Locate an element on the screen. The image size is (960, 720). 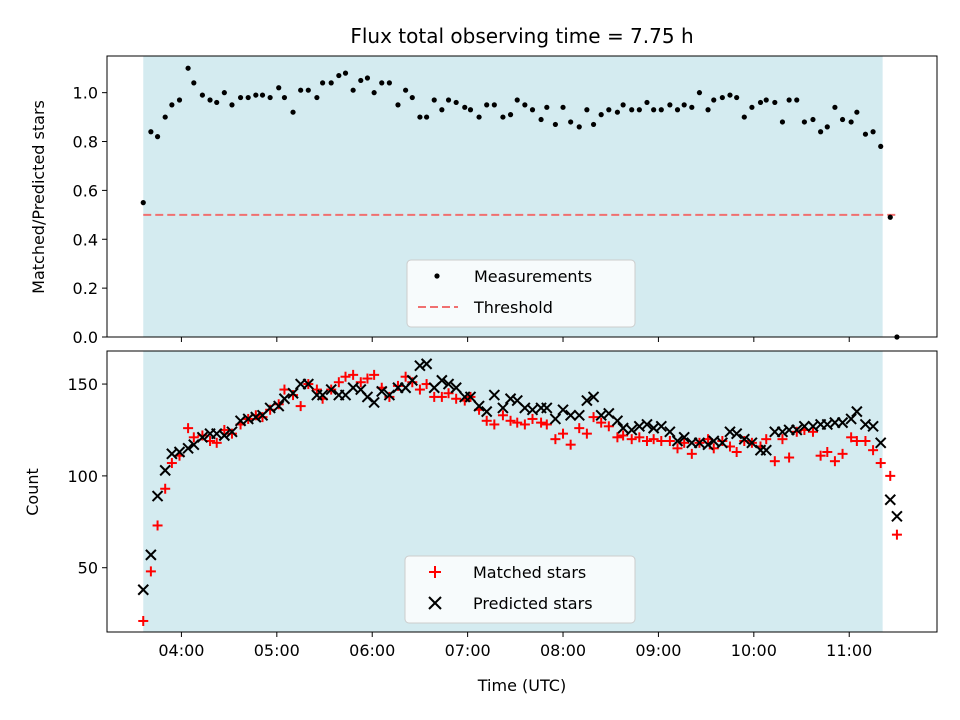
x-tick-label: 04:00 is located at coordinates (181, 650).